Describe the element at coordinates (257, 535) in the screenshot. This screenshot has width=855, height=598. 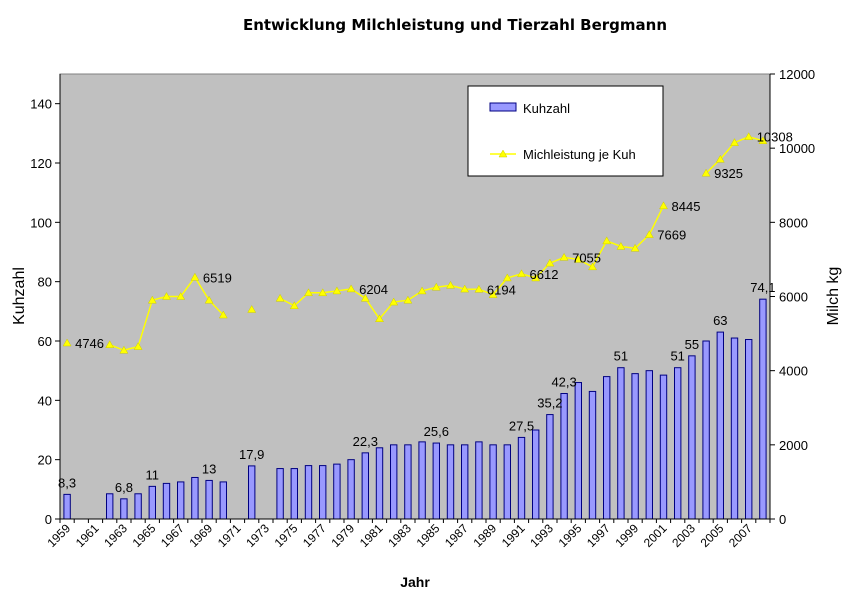
I see `x-tick-label: 1973` at that location.